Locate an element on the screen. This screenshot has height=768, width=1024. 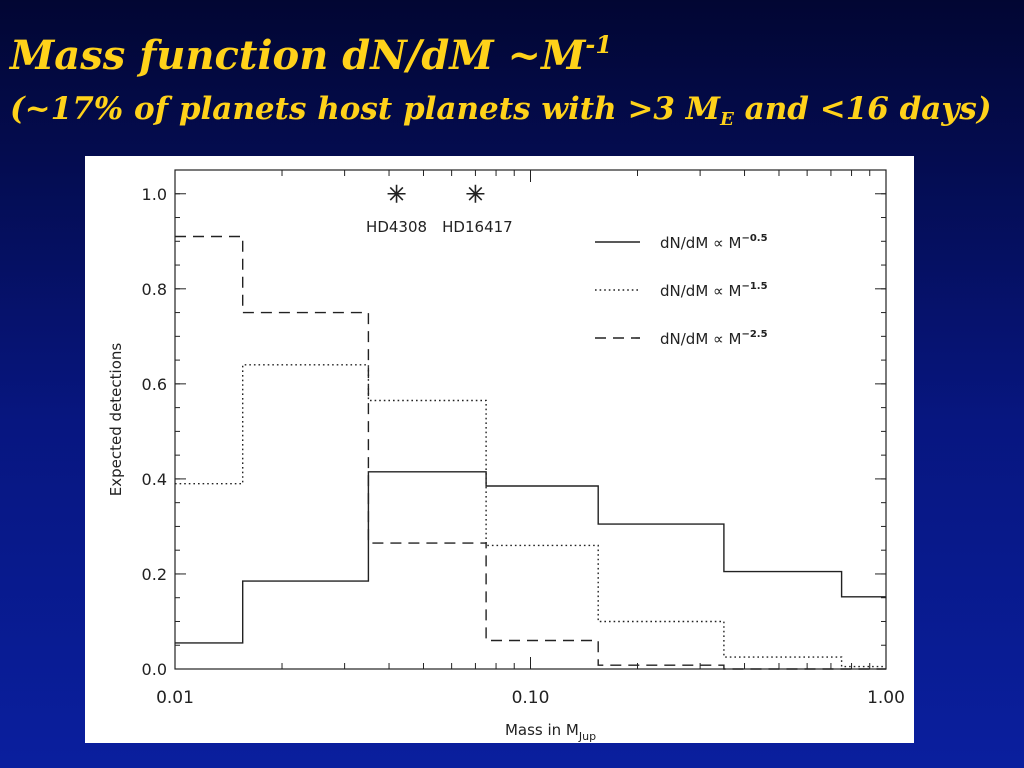
y-tick-label: 0.2 is located at coordinates (154, 574).